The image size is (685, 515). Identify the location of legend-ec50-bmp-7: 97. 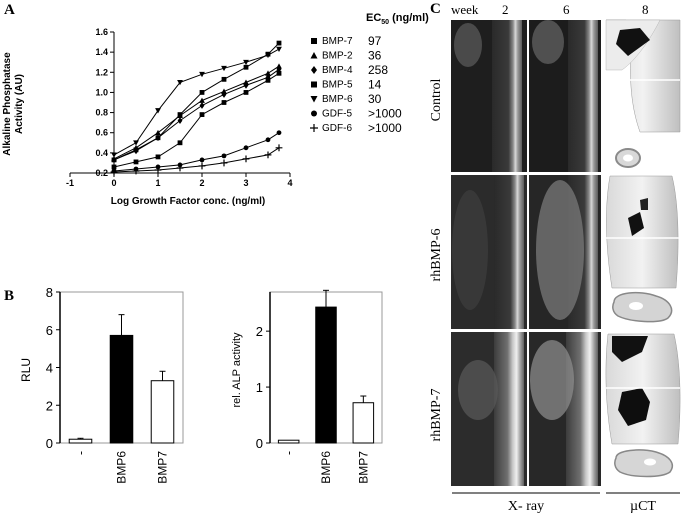
(375, 41).